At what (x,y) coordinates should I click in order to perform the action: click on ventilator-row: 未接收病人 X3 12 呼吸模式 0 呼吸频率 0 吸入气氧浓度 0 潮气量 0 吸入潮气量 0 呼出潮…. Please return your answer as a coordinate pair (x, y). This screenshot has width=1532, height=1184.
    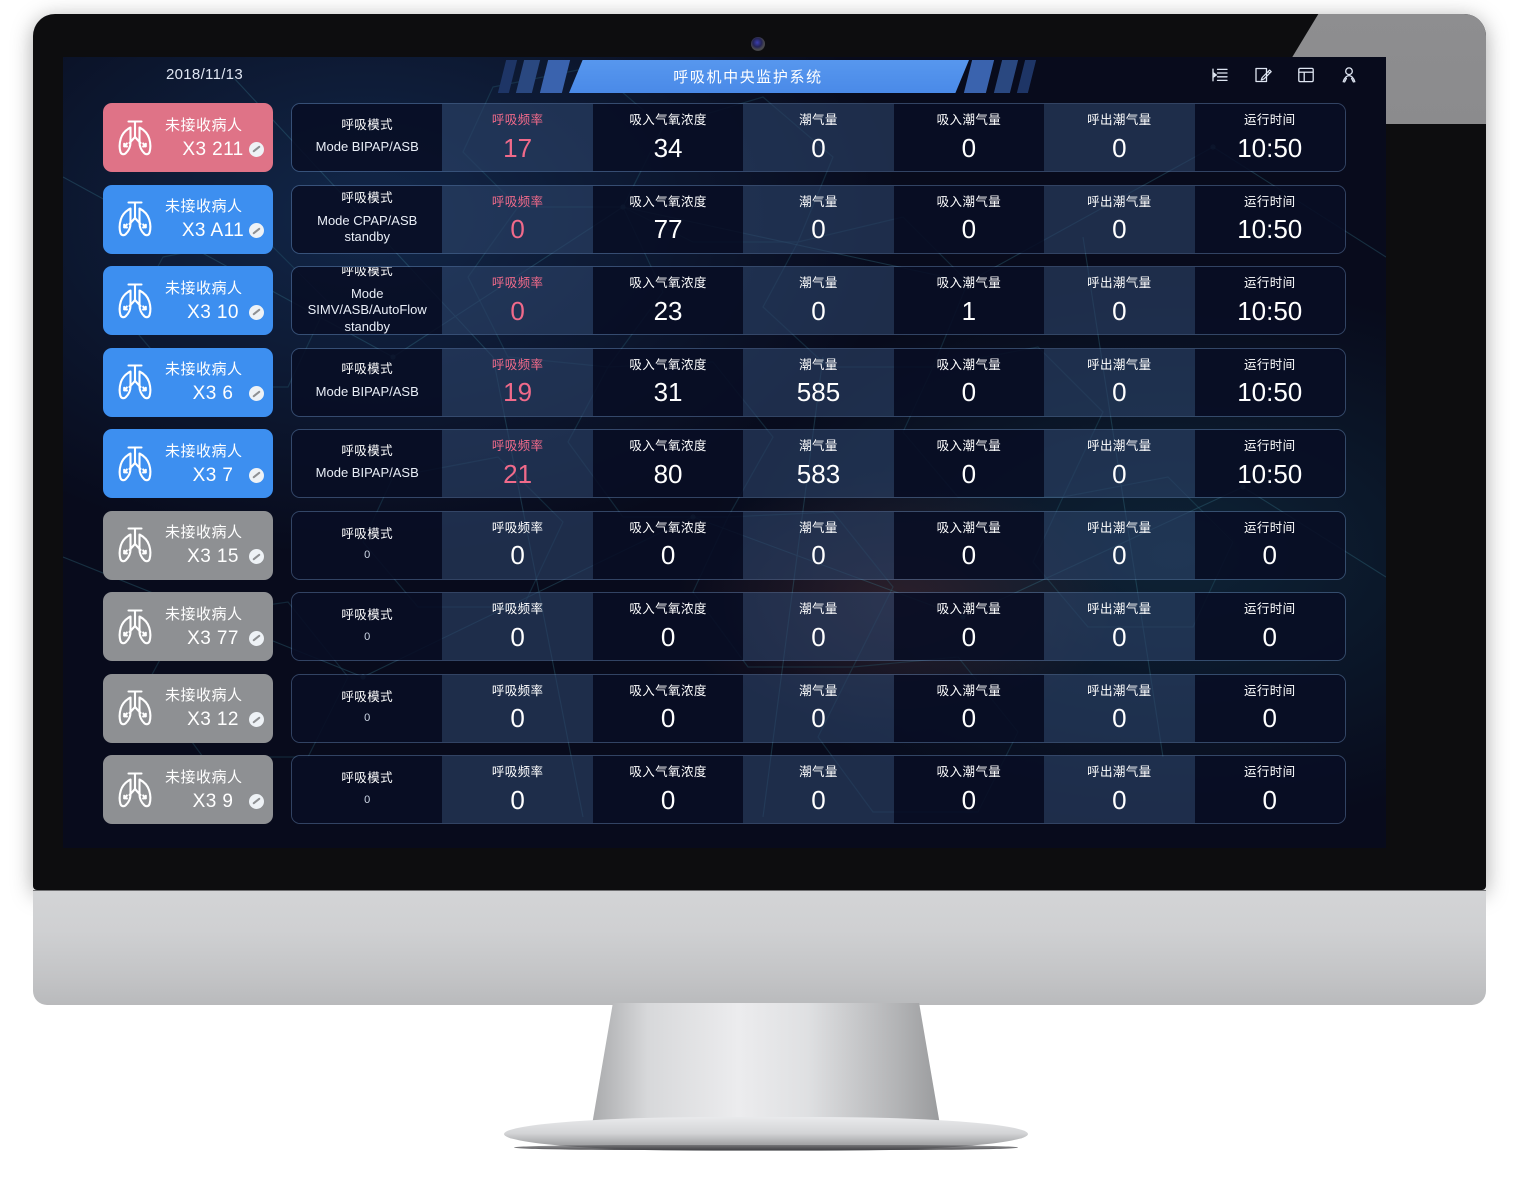
    Looking at the image, I should click on (724, 708).